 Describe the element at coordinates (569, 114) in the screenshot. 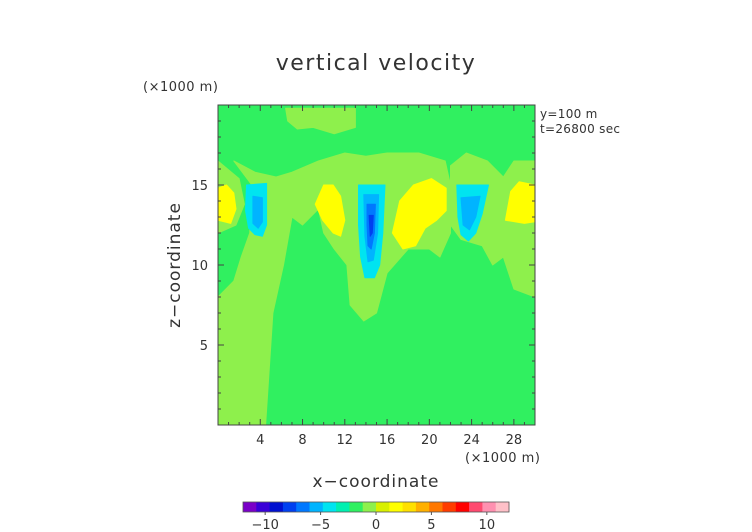

I see `annotation-y: y=100 m` at that location.